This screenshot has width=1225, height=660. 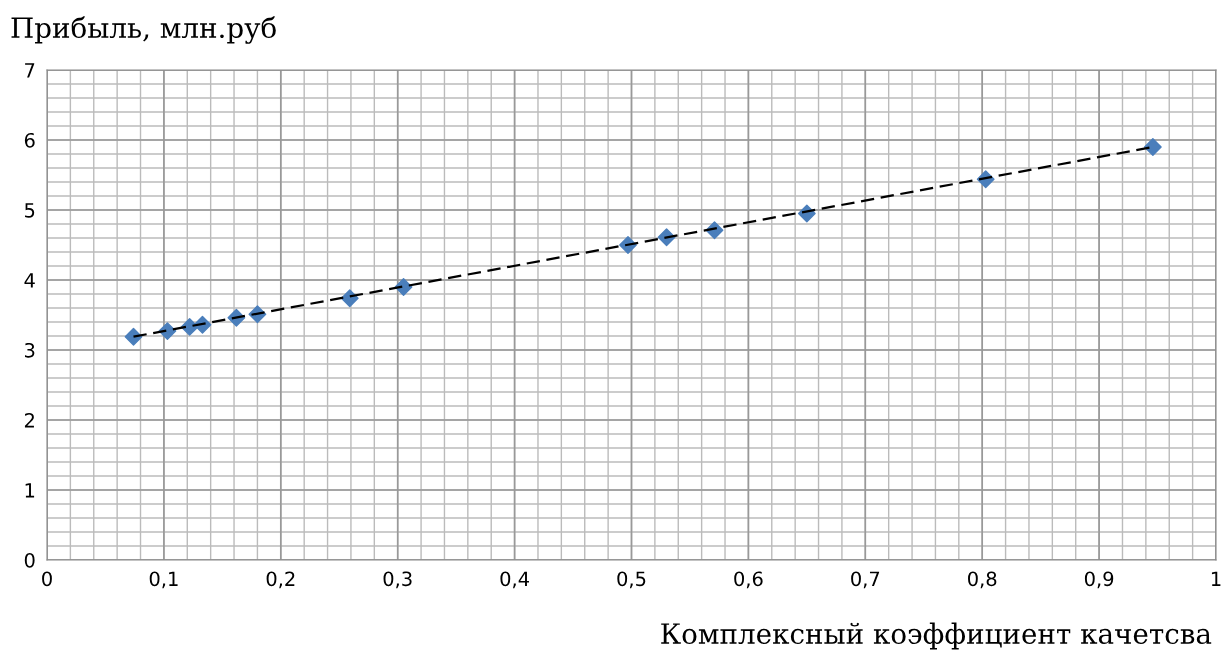 What do you see at coordinates (29, 140) in the screenshot?
I see `y-tick-label: 6` at bounding box center [29, 140].